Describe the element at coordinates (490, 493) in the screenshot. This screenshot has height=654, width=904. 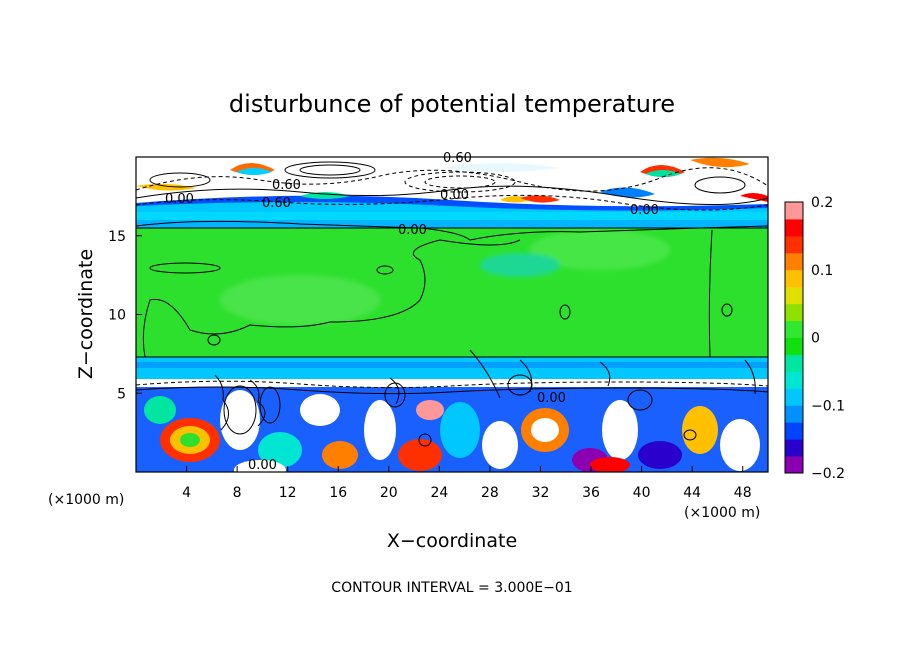
I see `x-tick-label: 28` at that location.